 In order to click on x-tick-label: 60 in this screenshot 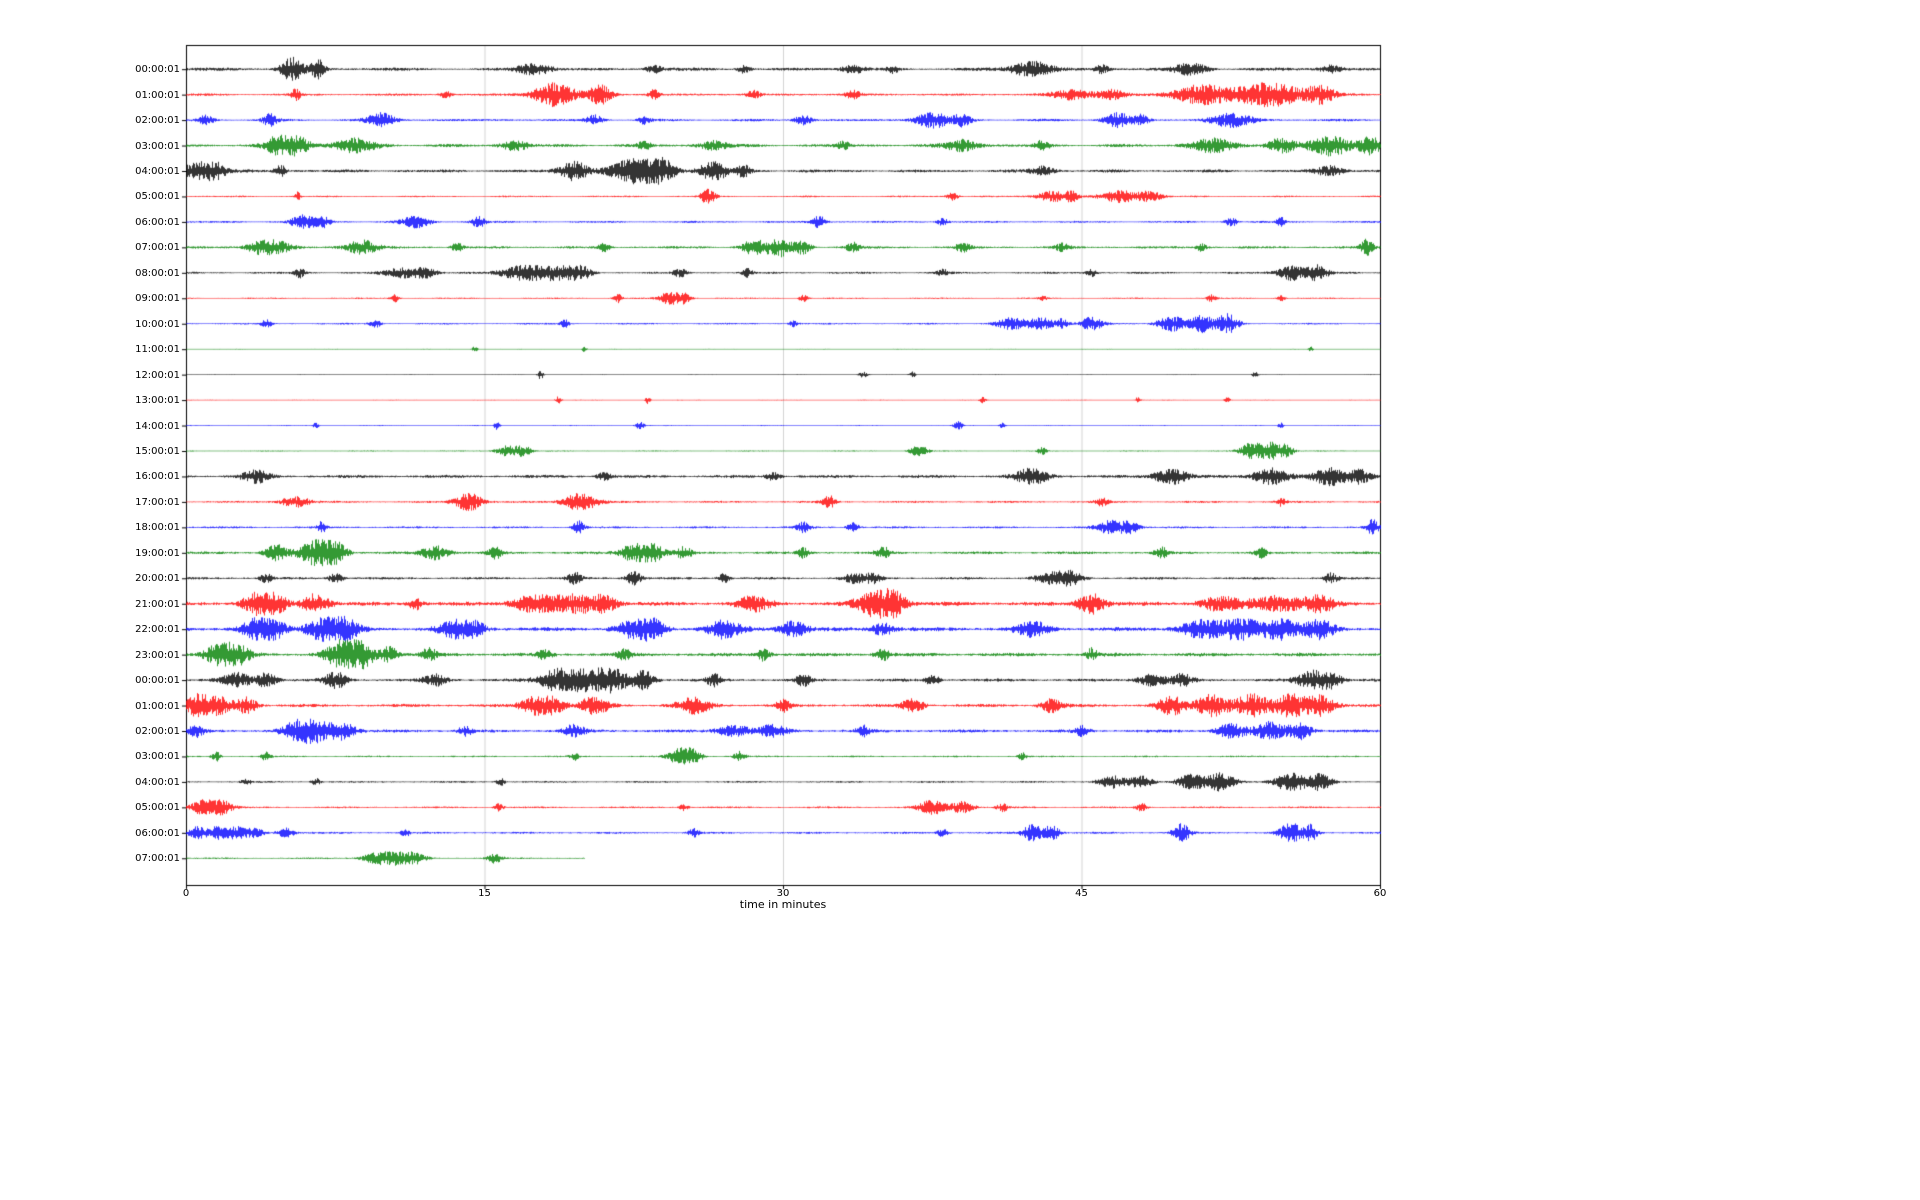, I will do `click(1380, 893)`.